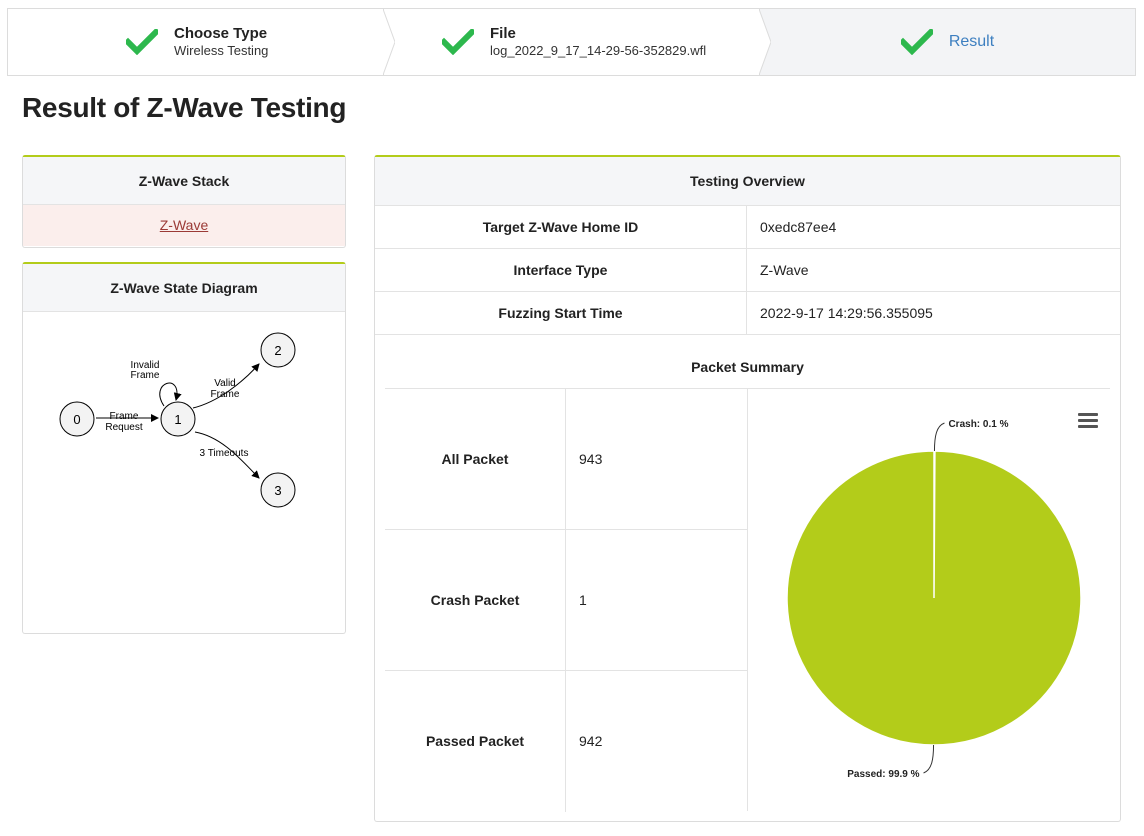  I want to click on stack-body: Z-Wave, so click(184, 225).